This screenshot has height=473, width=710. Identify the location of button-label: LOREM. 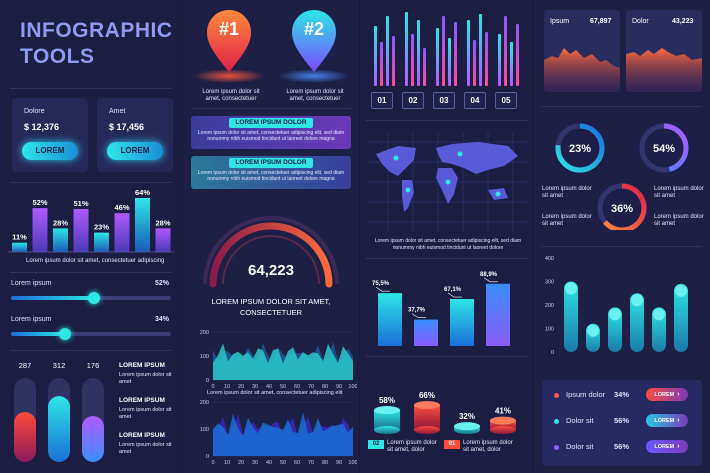
(664, 421).